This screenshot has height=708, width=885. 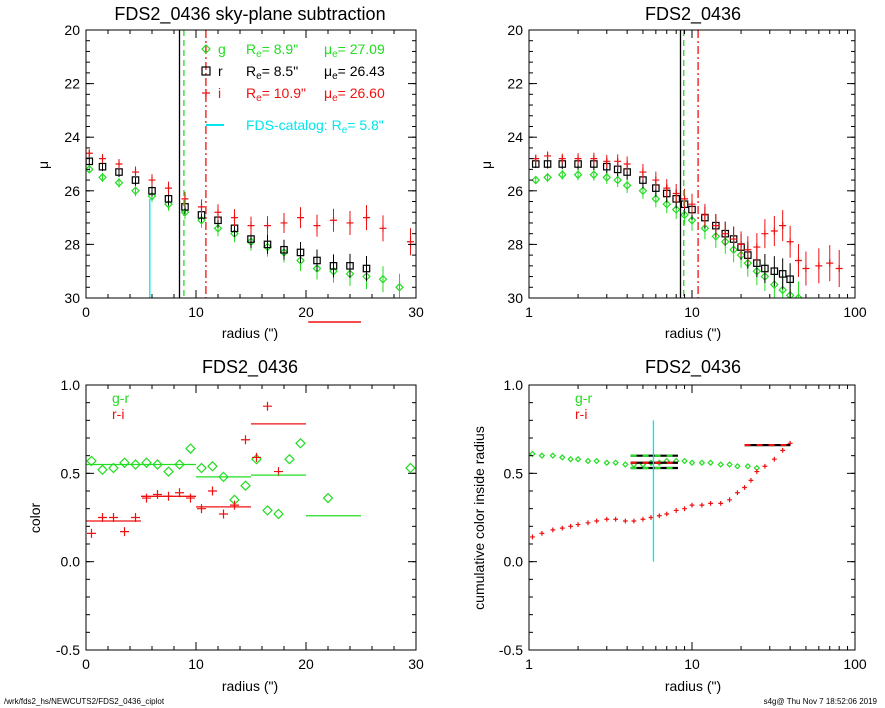 I want to click on mu-value: = 27.09, so click(x=361, y=49).